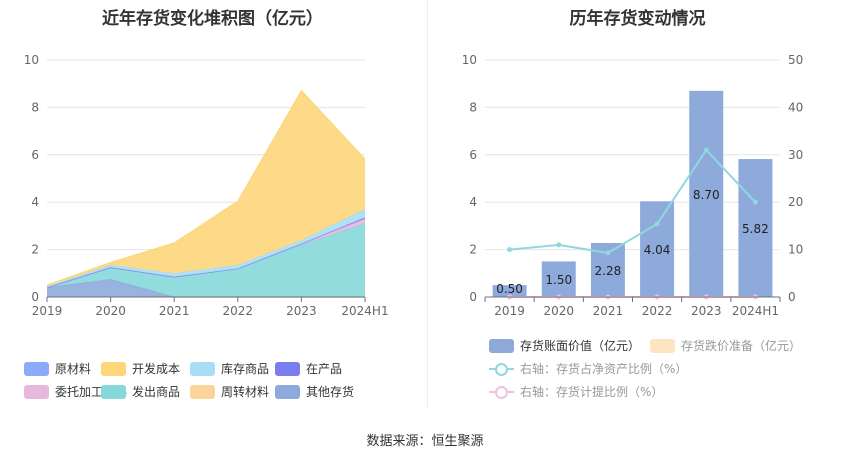  I want to click on y2-tick-label: 30, so click(795, 155).